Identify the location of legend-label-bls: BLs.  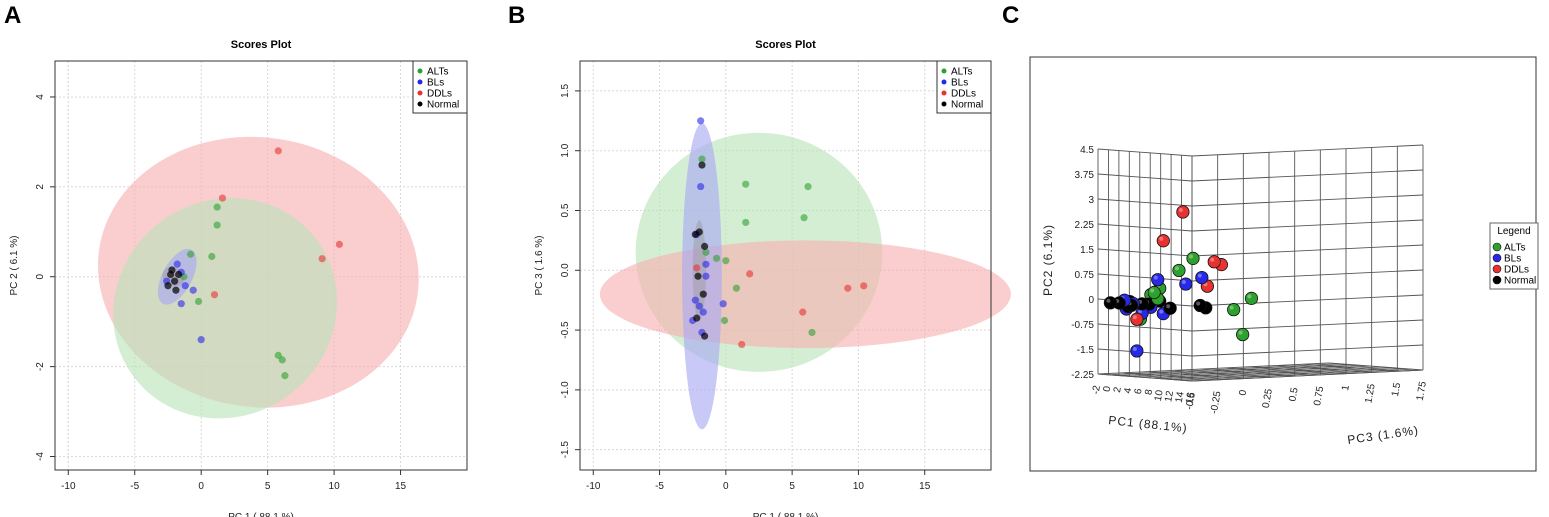
(435, 83).